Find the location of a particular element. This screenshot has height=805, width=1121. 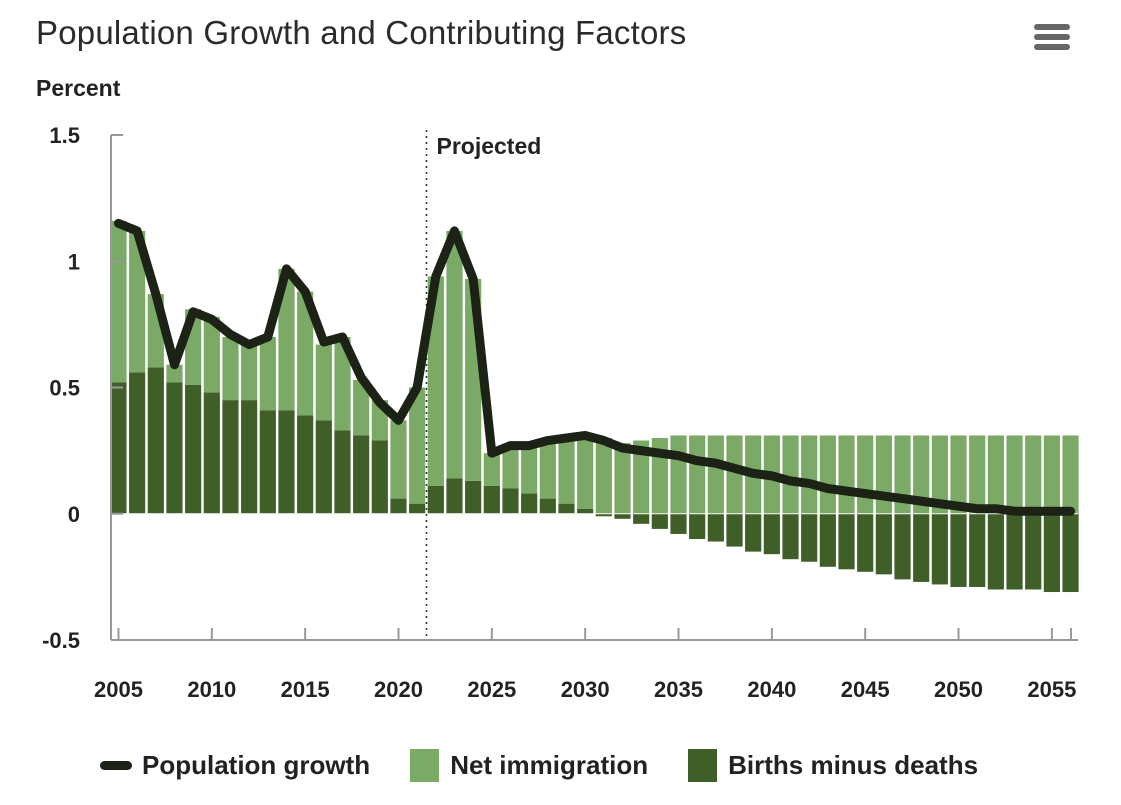

x-tick-label: 2050 is located at coordinates (958, 689).